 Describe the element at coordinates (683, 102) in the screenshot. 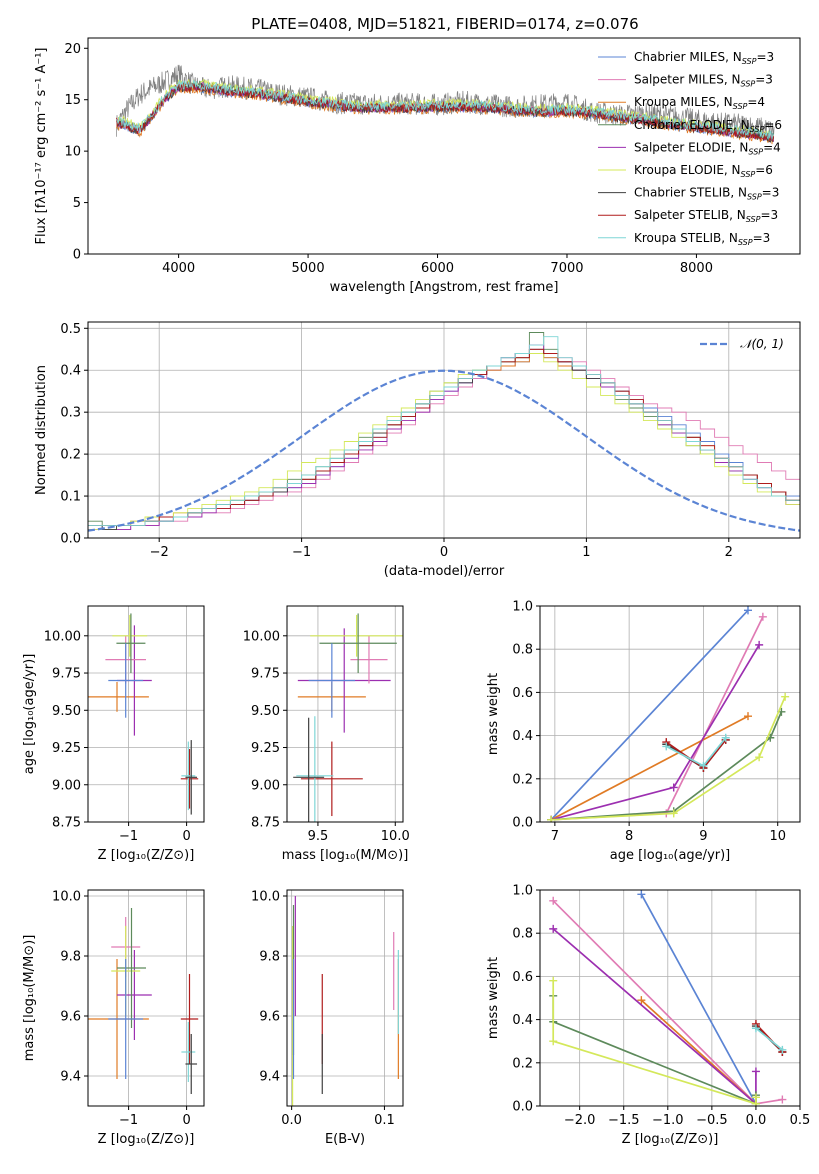

I see `legend-entry-text: Kroupa MILES, N` at that location.